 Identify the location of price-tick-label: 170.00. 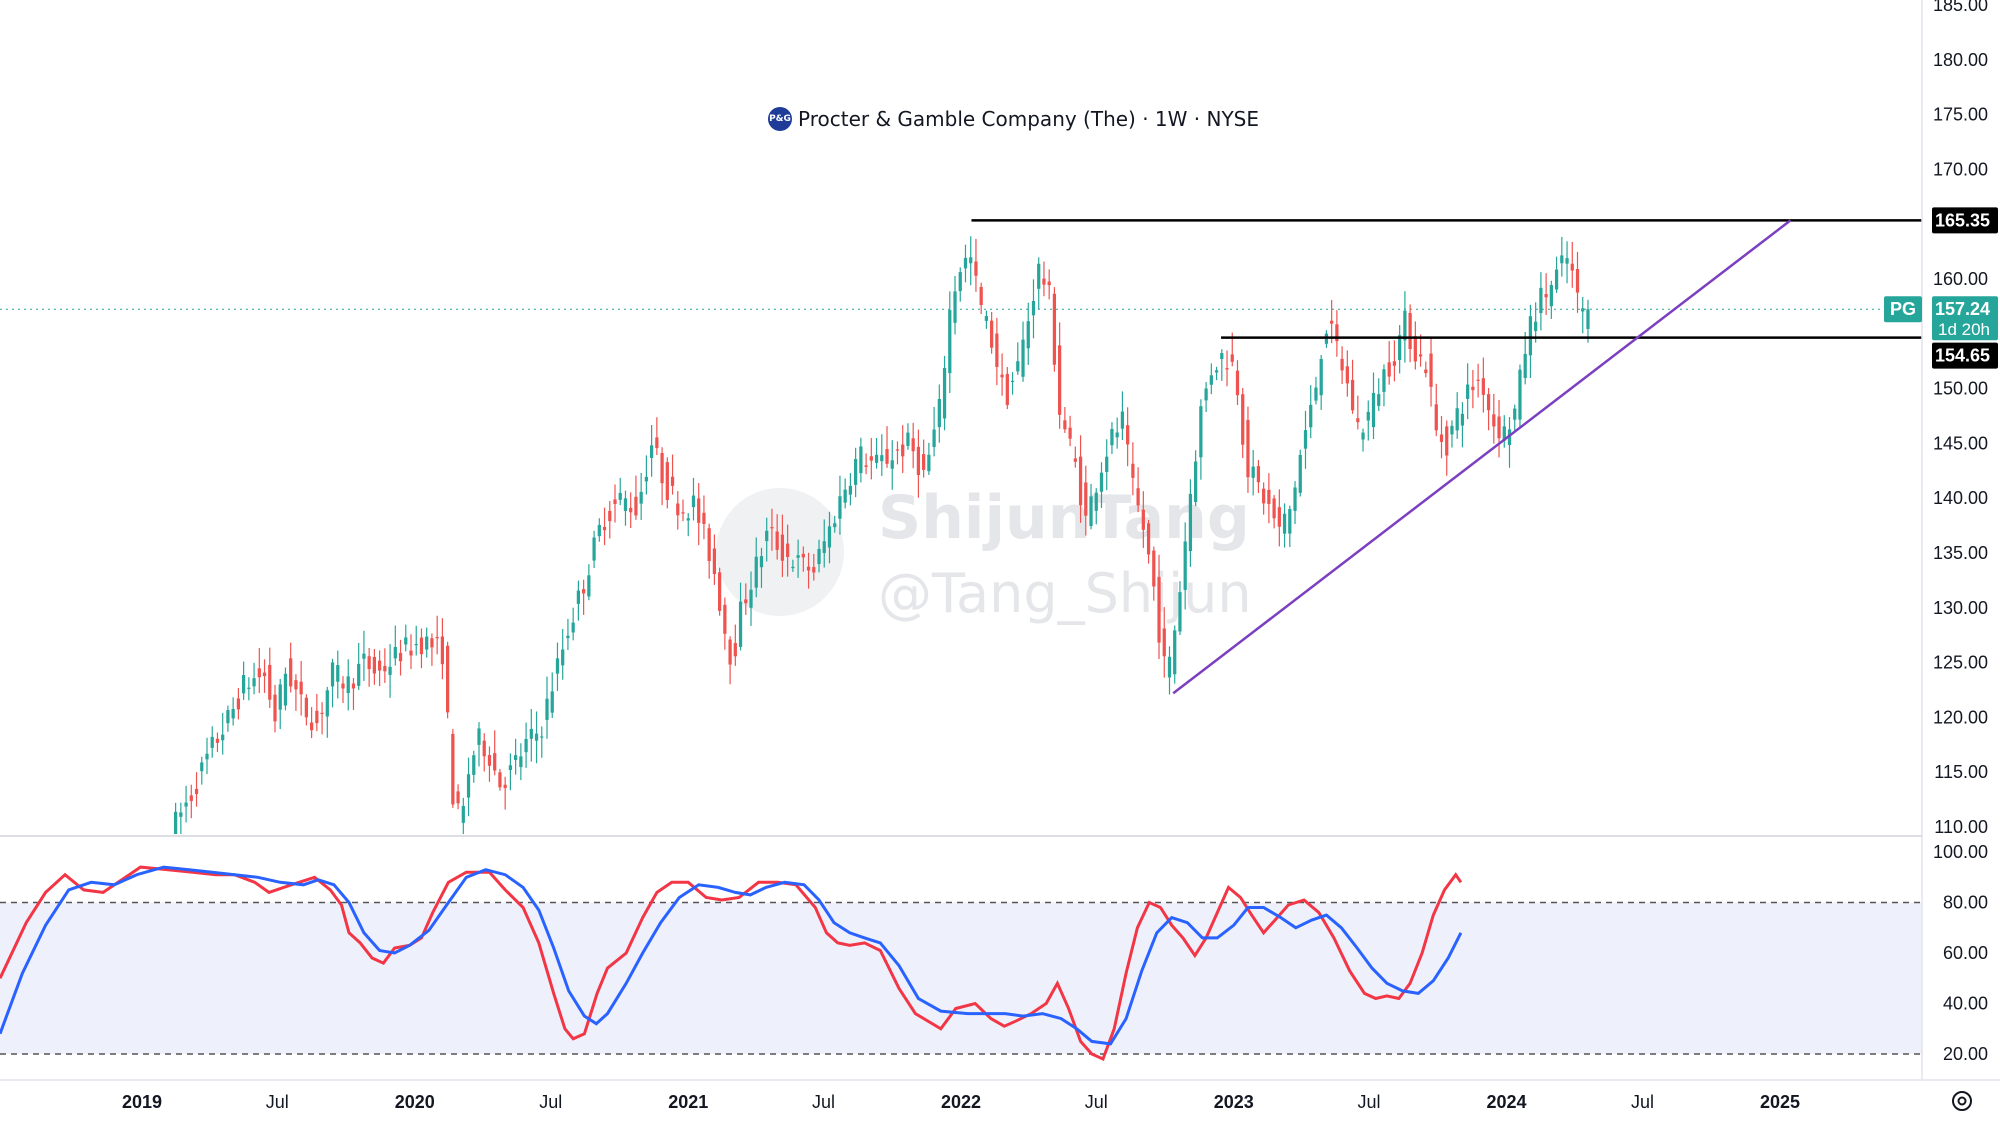
(1960, 169).